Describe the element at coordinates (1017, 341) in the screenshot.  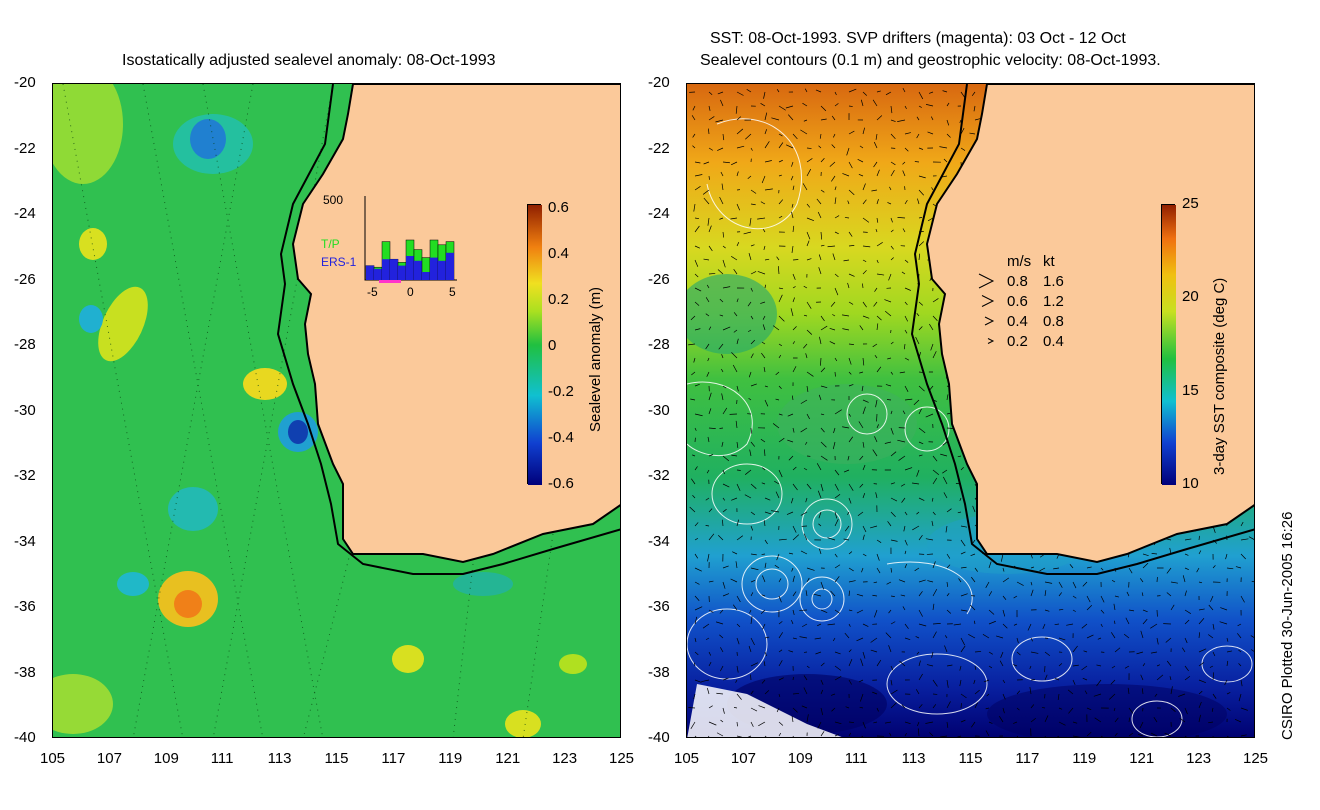
I see `legend-value-ms: 0.2` at that location.